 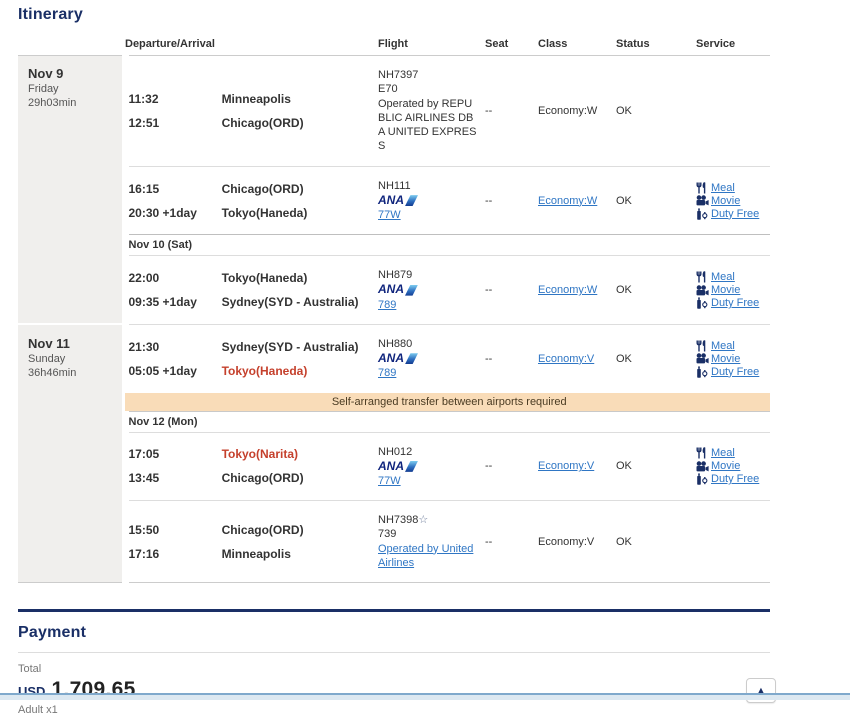 I want to click on departure-city: Tokyo(Narita), so click(x=260, y=454).